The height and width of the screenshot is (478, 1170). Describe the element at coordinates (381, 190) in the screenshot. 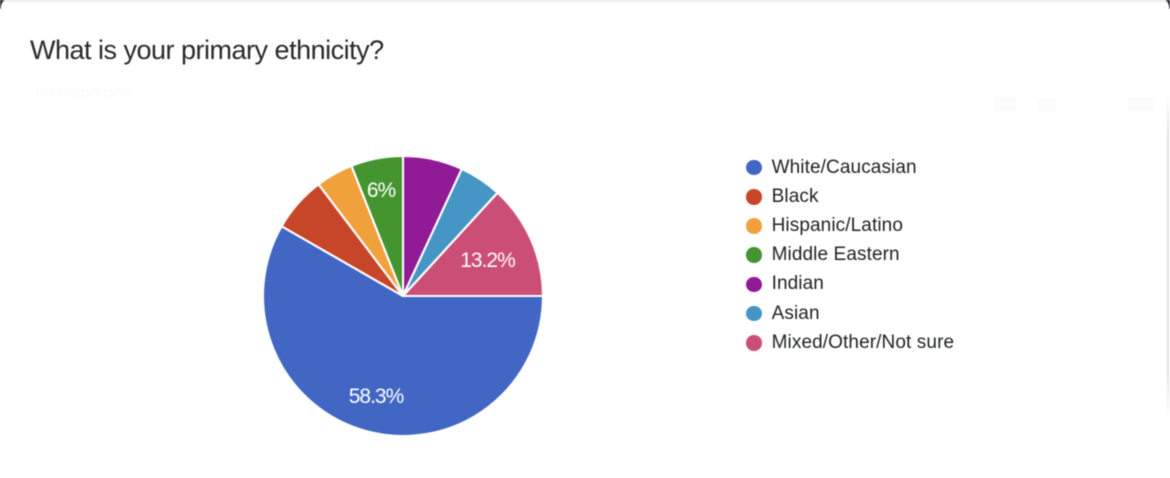

I see `svg-text: 6%` at that location.